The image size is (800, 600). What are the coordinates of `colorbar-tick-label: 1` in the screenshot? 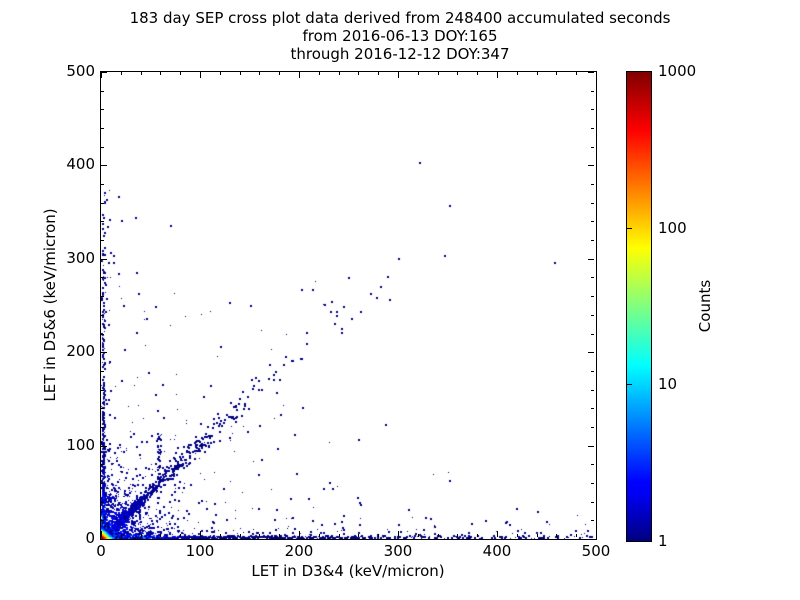 It's located at (663, 541).